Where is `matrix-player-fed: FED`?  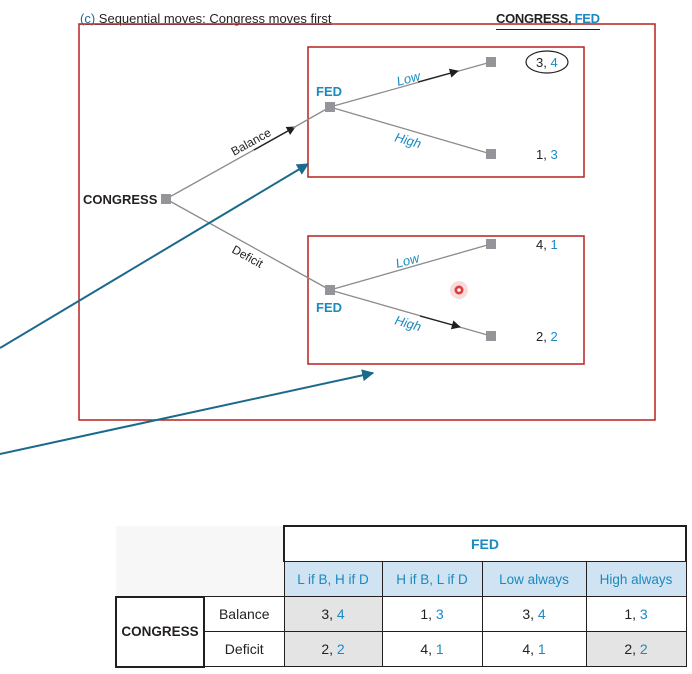
matrix-player-fed: FED is located at coordinates (485, 543).